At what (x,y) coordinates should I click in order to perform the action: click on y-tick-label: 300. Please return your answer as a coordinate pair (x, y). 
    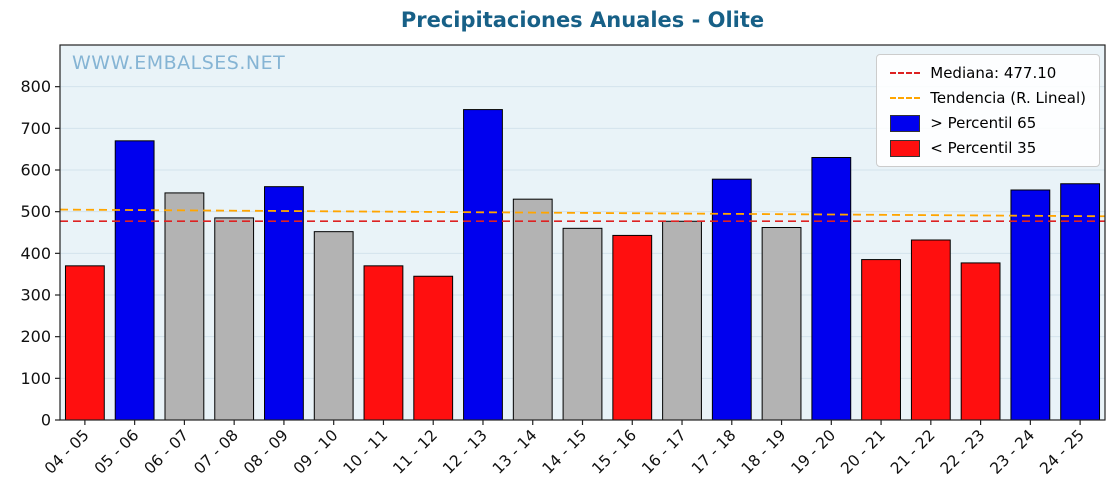
    Looking at the image, I should click on (35, 295).